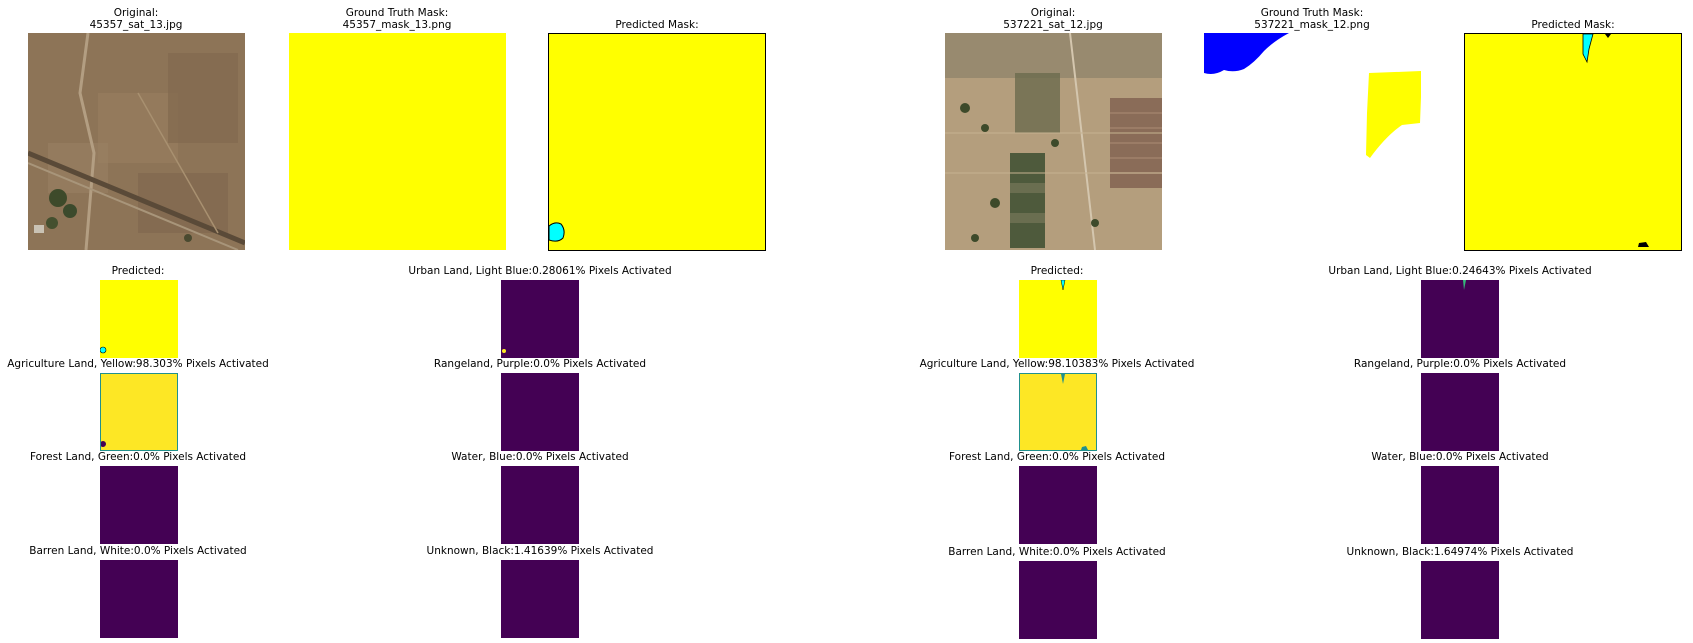 The width and height of the screenshot is (1693, 643). I want to click on right-predicted-mask-title: Predicted Mask:, so click(1573, 25).